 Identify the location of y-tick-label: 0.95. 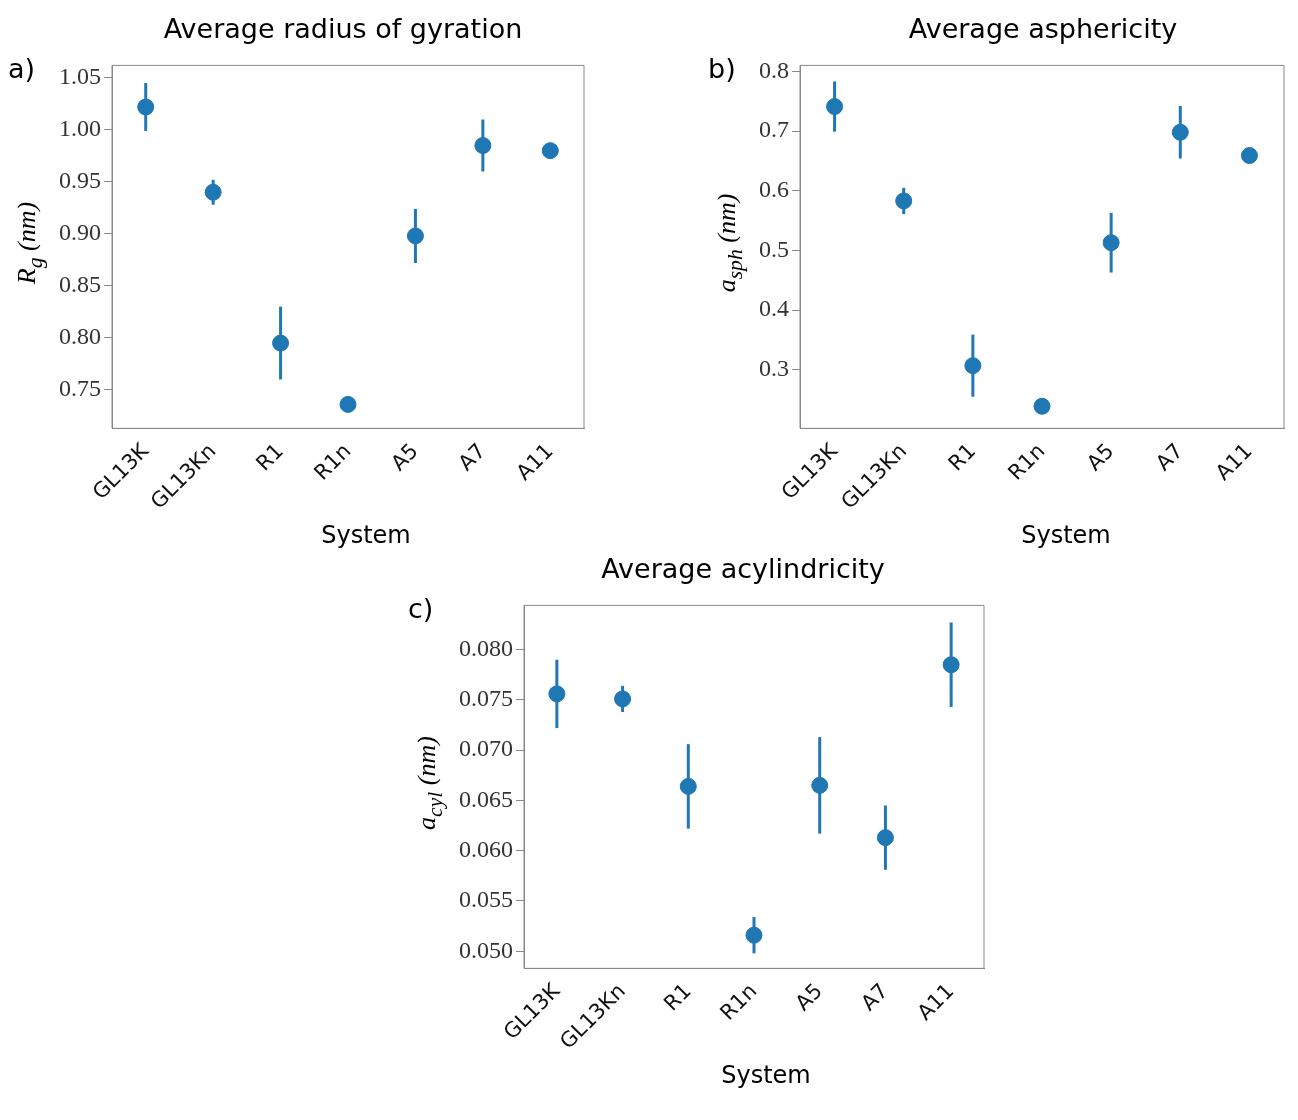
(80, 180).